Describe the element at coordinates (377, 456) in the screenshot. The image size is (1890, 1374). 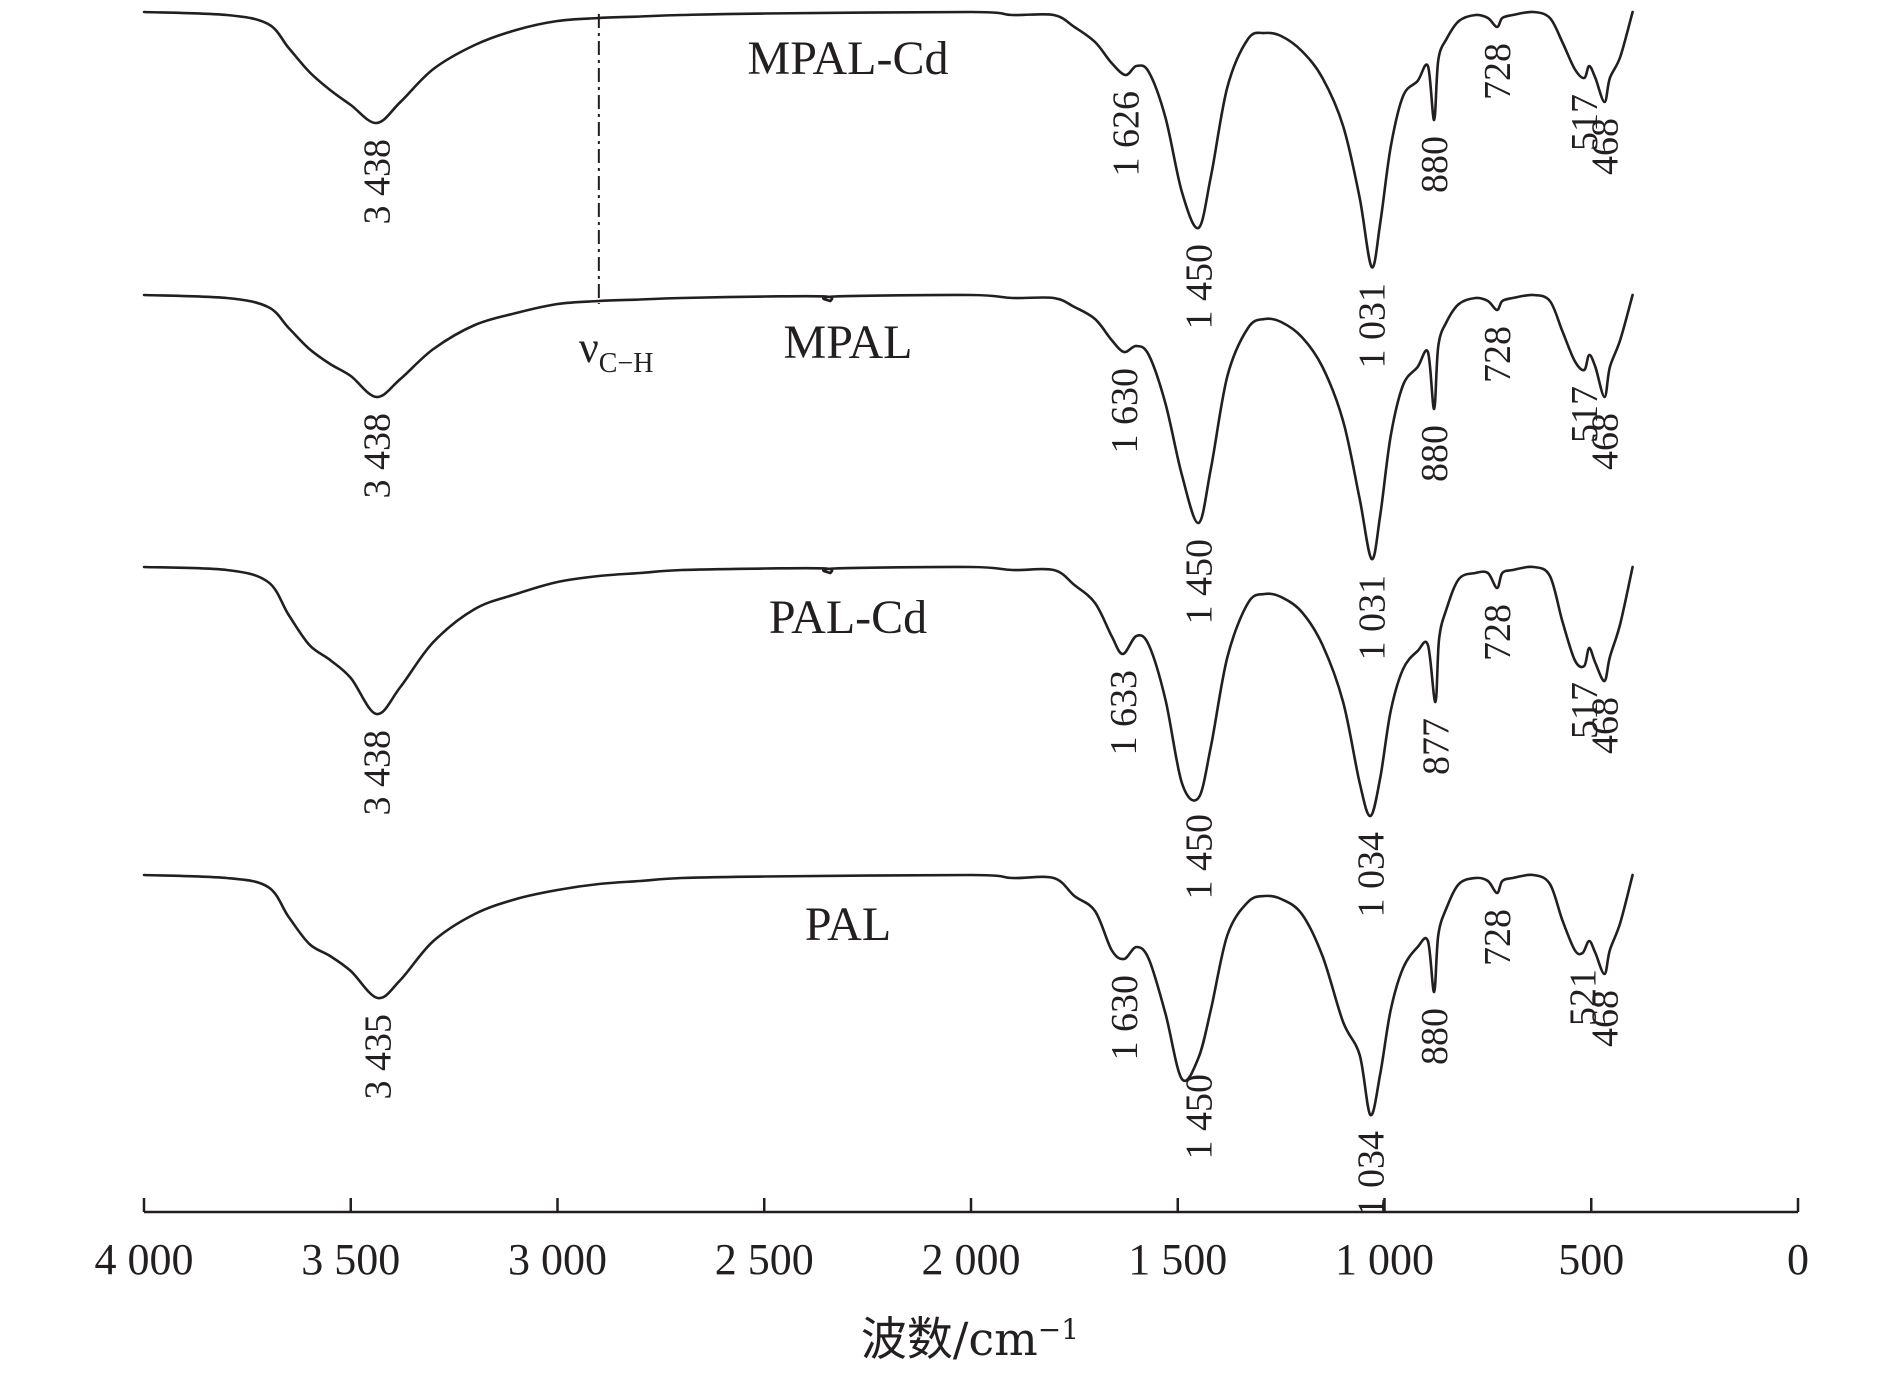
I see `peak-label-mpal-0: 3 438` at that location.